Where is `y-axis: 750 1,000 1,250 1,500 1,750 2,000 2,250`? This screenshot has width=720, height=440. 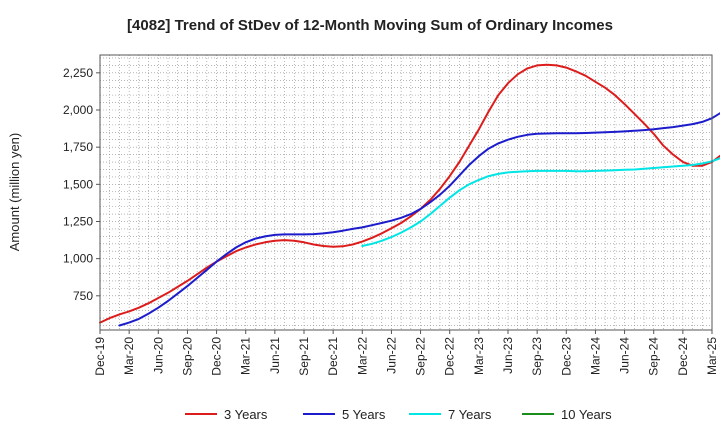 y-axis: 750 1,000 1,250 1,500 1,750 2,000 2,250 is located at coordinates (81, 184).